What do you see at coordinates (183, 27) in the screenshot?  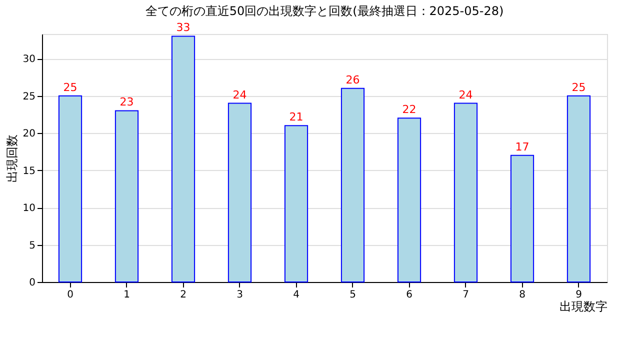 I see `data-label: 33` at bounding box center [183, 27].